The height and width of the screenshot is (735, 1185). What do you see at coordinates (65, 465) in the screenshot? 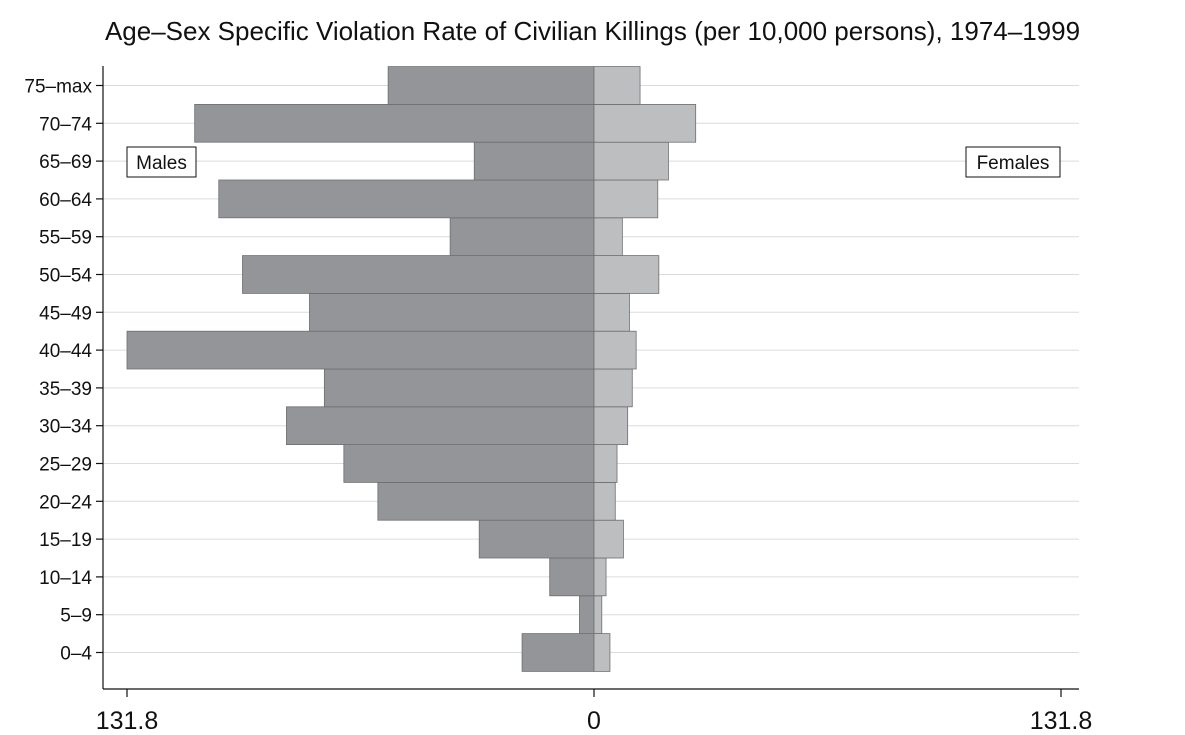
I see `y-tick-label: 25–29` at bounding box center [65, 465].